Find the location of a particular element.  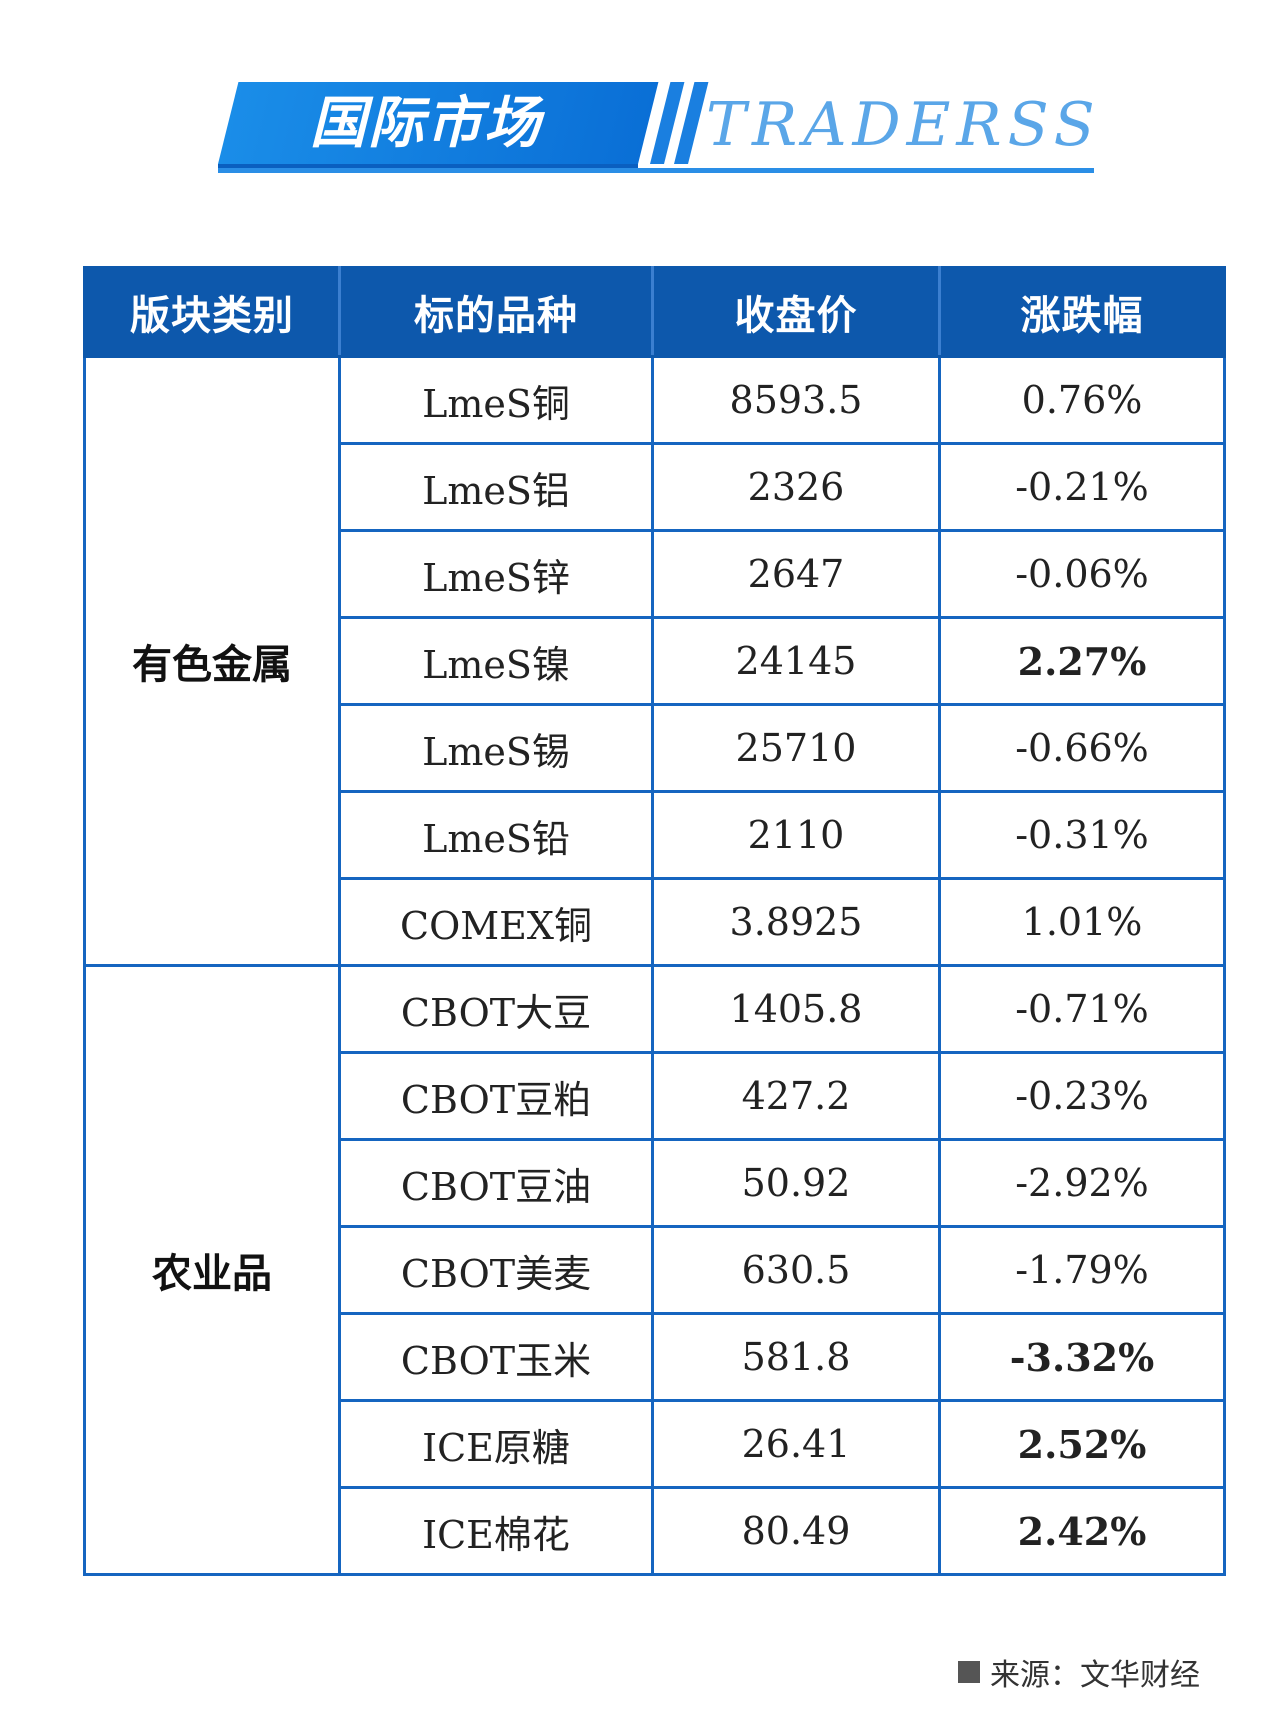

instrument-cell: ICE原糖 is located at coordinates (496, 1444).